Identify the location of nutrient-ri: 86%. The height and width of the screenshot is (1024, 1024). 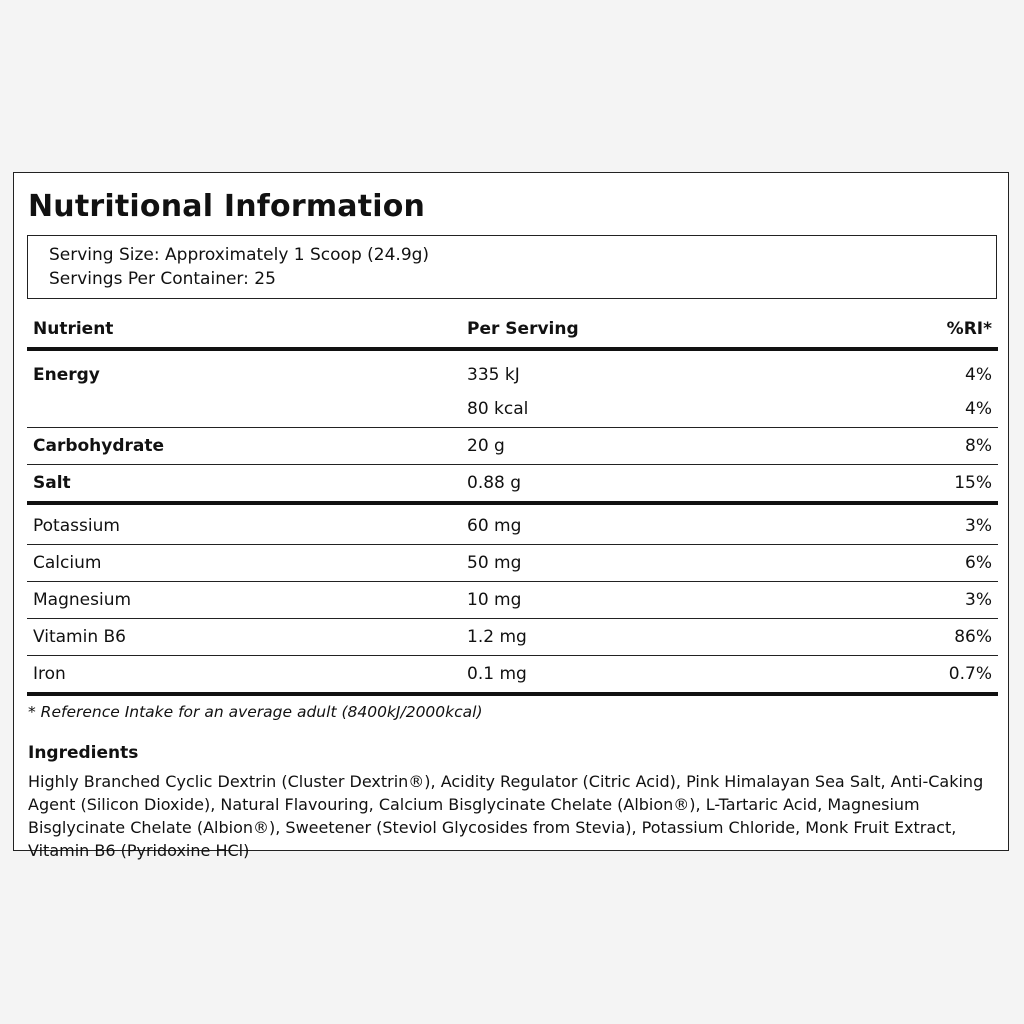
(973, 637).